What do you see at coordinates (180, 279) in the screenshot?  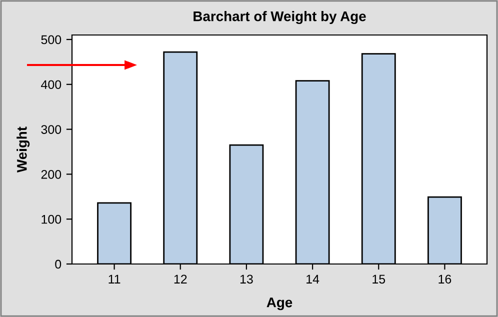 I see `x-tick-label: 12` at bounding box center [180, 279].